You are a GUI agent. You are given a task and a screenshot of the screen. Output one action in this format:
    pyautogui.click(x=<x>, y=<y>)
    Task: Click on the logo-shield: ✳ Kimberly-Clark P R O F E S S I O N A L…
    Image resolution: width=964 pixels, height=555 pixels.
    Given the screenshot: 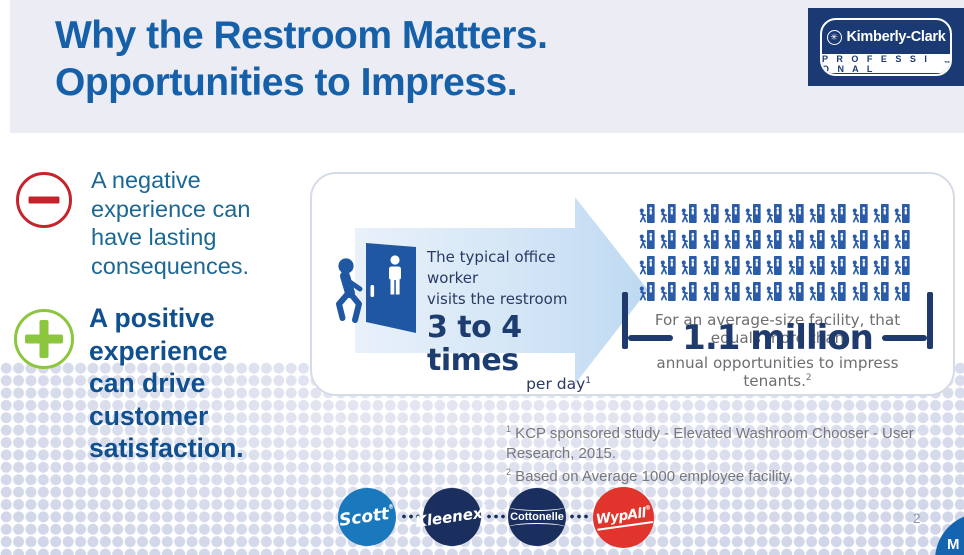 What is the action you would take?
    pyautogui.click(x=886, y=47)
    